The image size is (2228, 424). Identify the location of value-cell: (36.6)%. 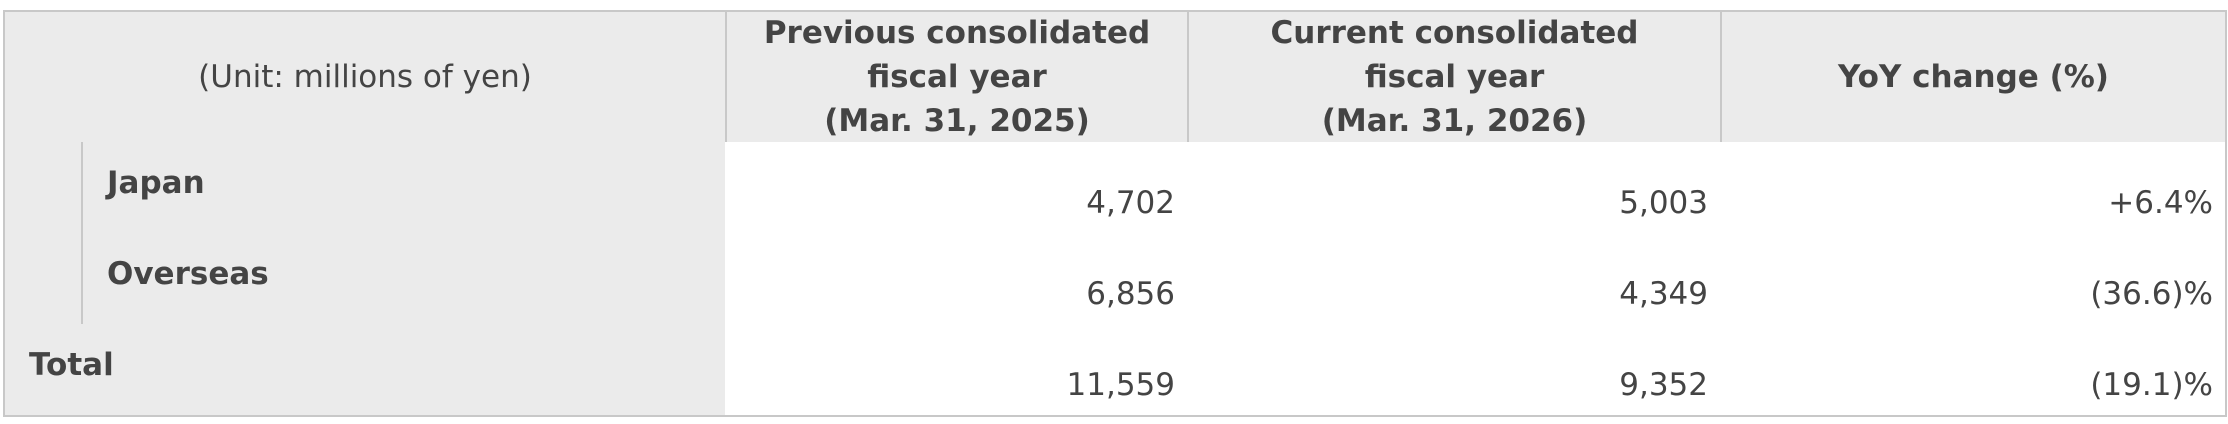
(1973, 279).